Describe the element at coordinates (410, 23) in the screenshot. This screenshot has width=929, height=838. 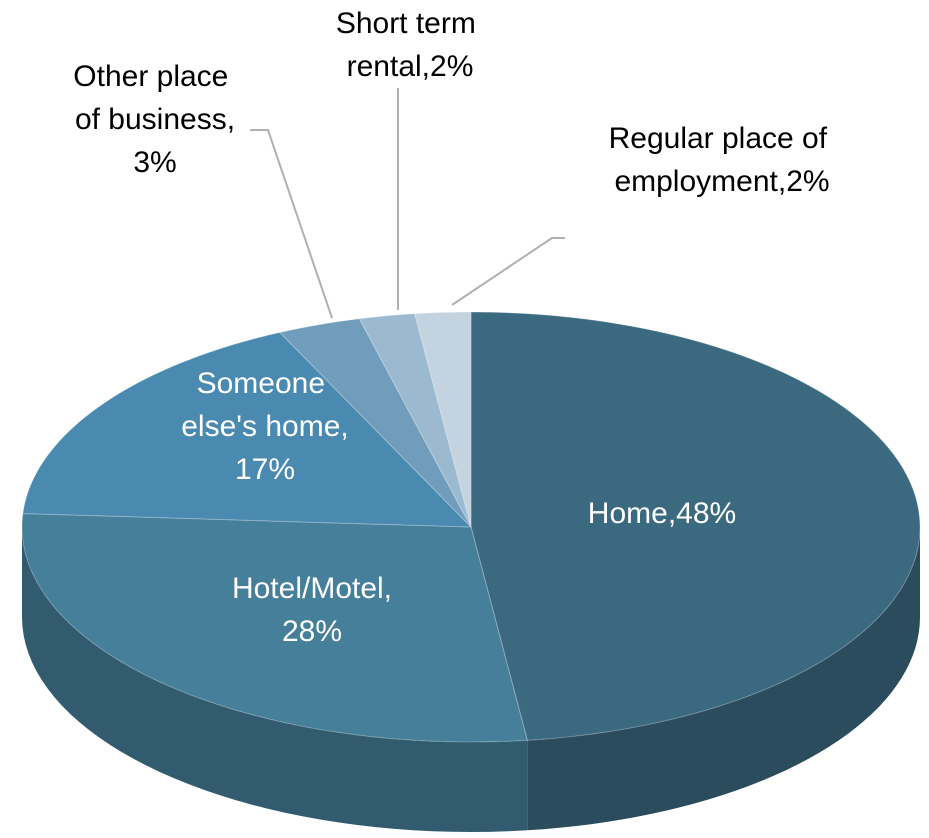
I see `label-line: Short term` at that location.